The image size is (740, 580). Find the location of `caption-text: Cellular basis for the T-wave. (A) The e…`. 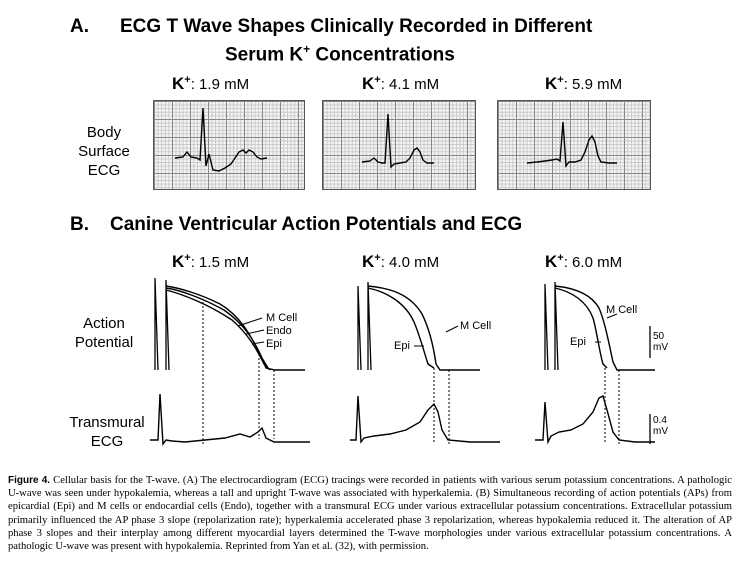

caption-text: Cellular basis for the T-wave. (A) The e… is located at coordinates (370, 514).